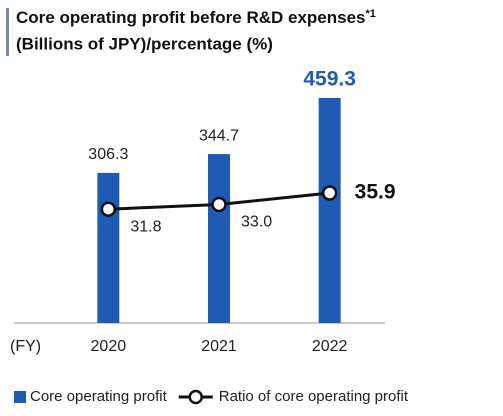 This screenshot has height=416, width=503. Describe the element at coordinates (145, 226) in the screenshot. I see `ratio-value-label: 31.8` at that location.